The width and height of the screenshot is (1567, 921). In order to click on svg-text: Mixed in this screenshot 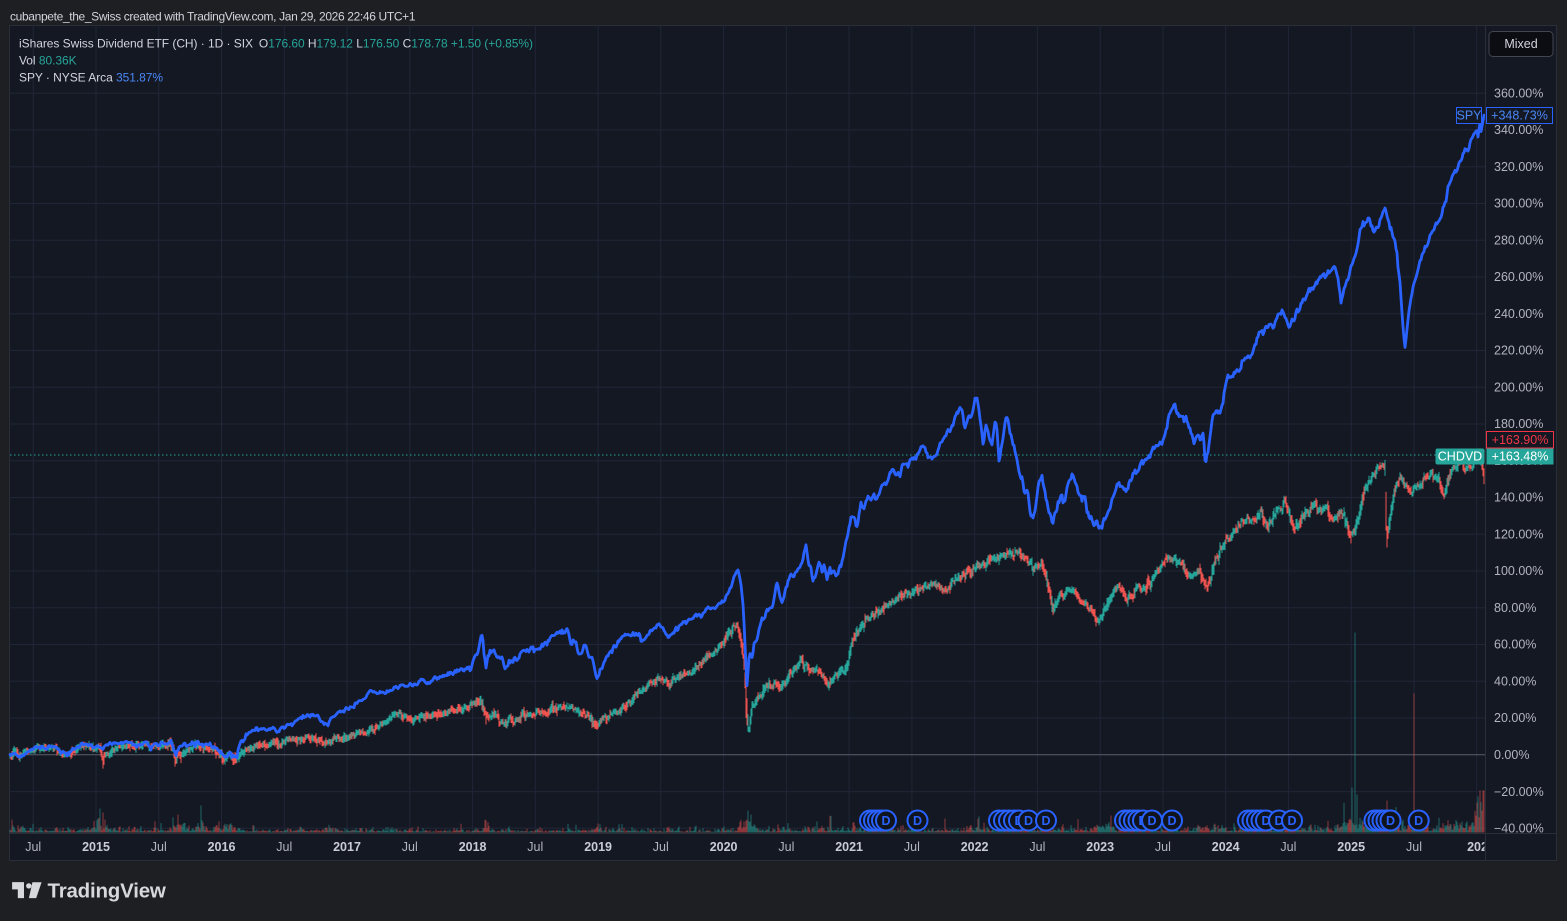, I will do `click(1520, 44)`.